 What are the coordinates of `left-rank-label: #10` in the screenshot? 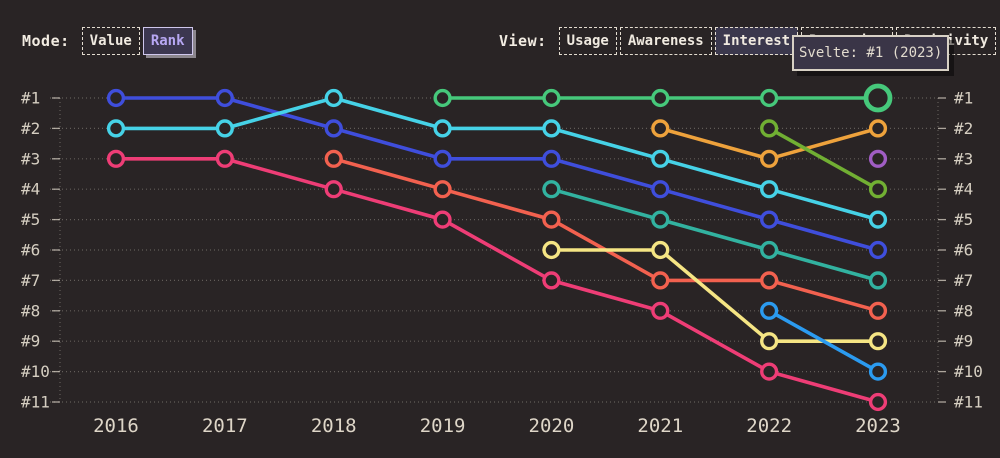 It's located at (35, 371).